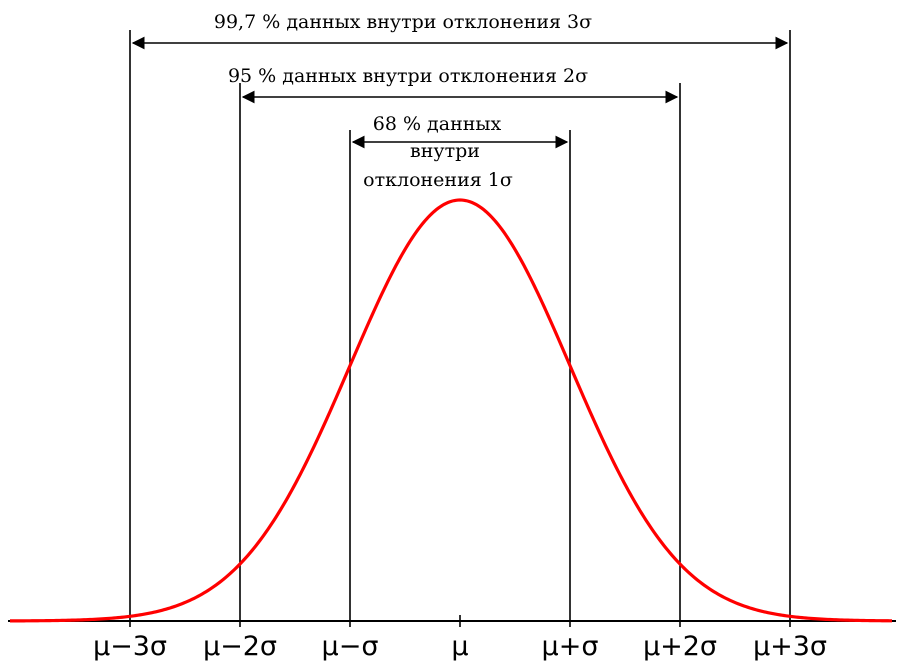 The height and width of the screenshot is (664, 902). Describe the element at coordinates (350, 646) in the screenshot. I see `tick-label-minus-1: μ−σ` at that location.